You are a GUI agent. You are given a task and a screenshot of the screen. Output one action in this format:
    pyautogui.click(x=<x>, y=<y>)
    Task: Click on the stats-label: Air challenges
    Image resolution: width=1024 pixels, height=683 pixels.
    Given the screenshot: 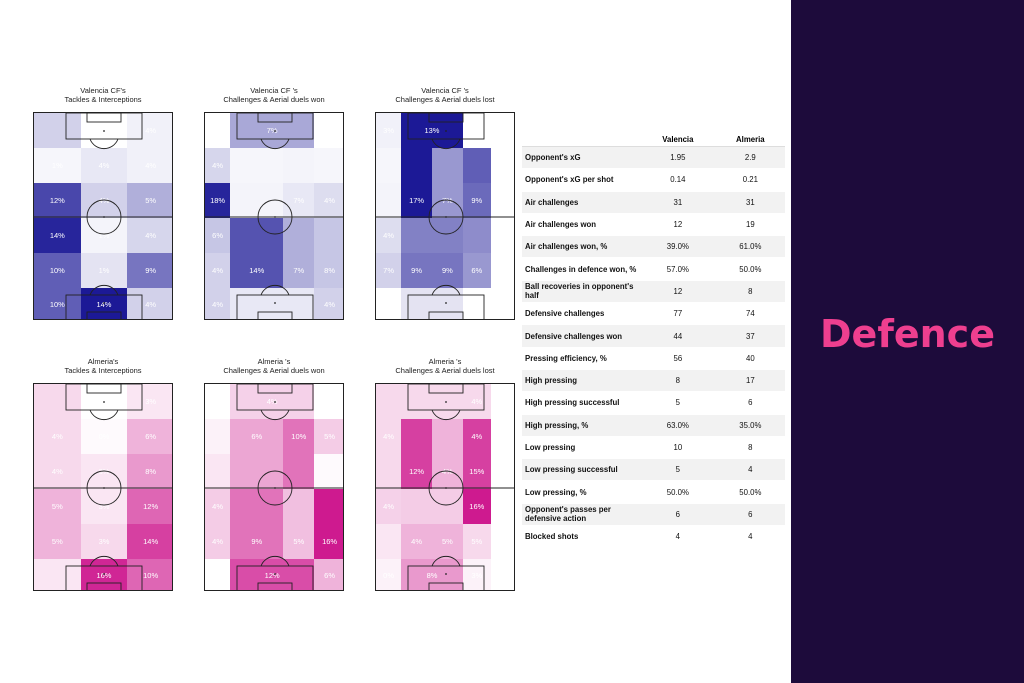 What is the action you would take?
    pyautogui.click(x=581, y=202)
    